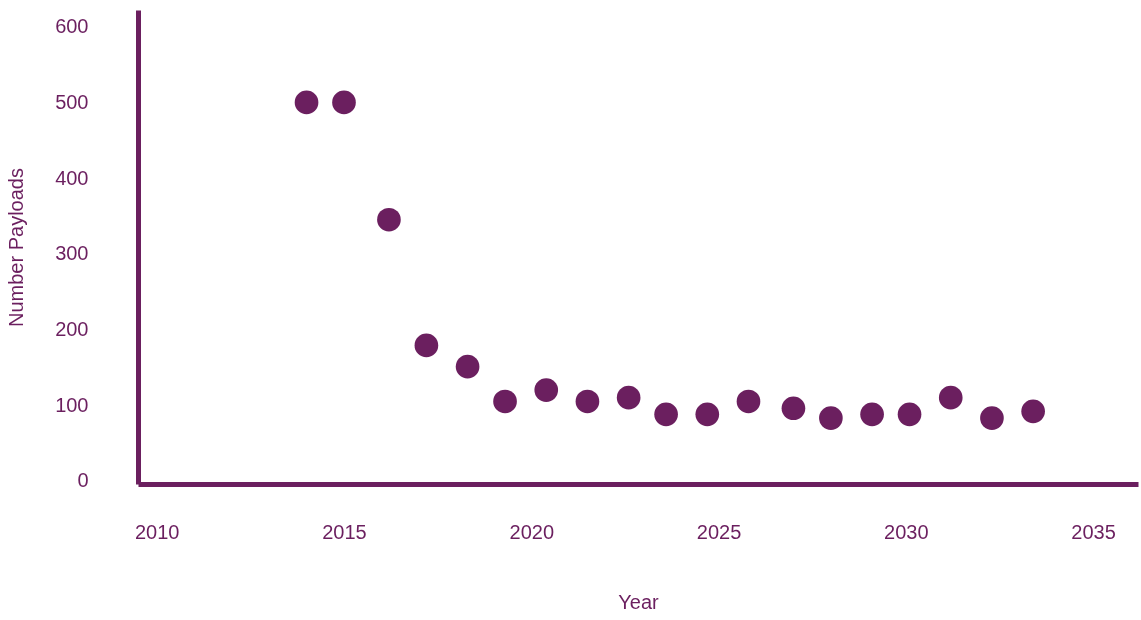  I want to click on x-axis-title: Year, so click(639, 601).